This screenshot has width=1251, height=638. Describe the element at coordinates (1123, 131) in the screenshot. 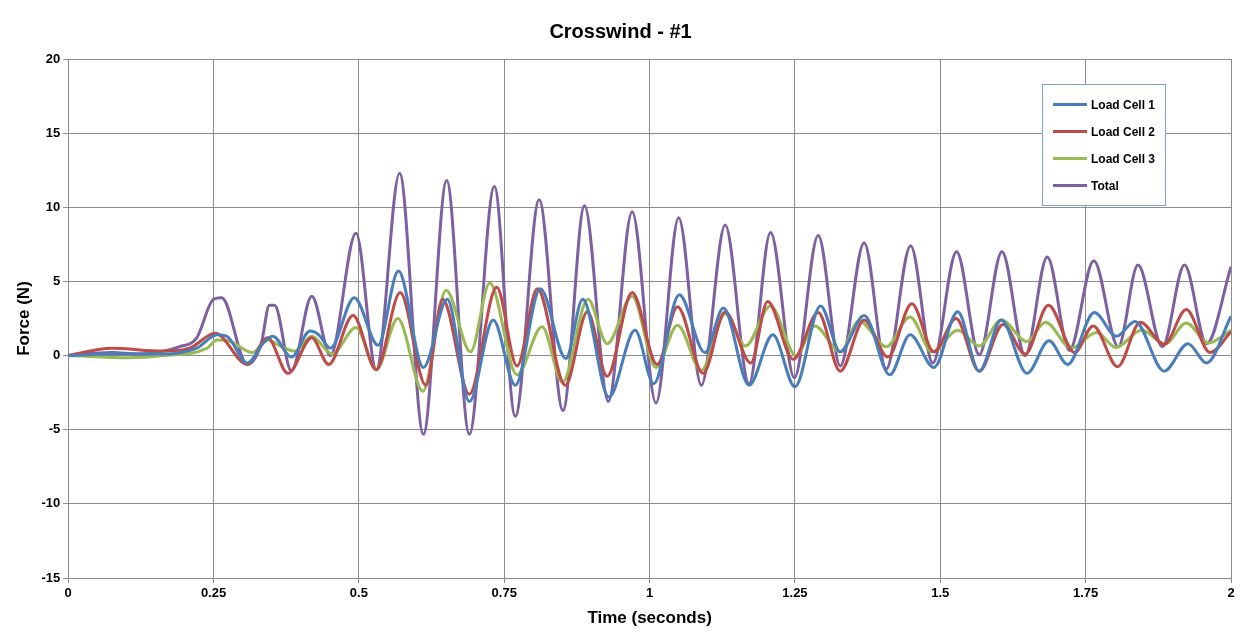

I see `legend-label: Load Cell 2` at that location.